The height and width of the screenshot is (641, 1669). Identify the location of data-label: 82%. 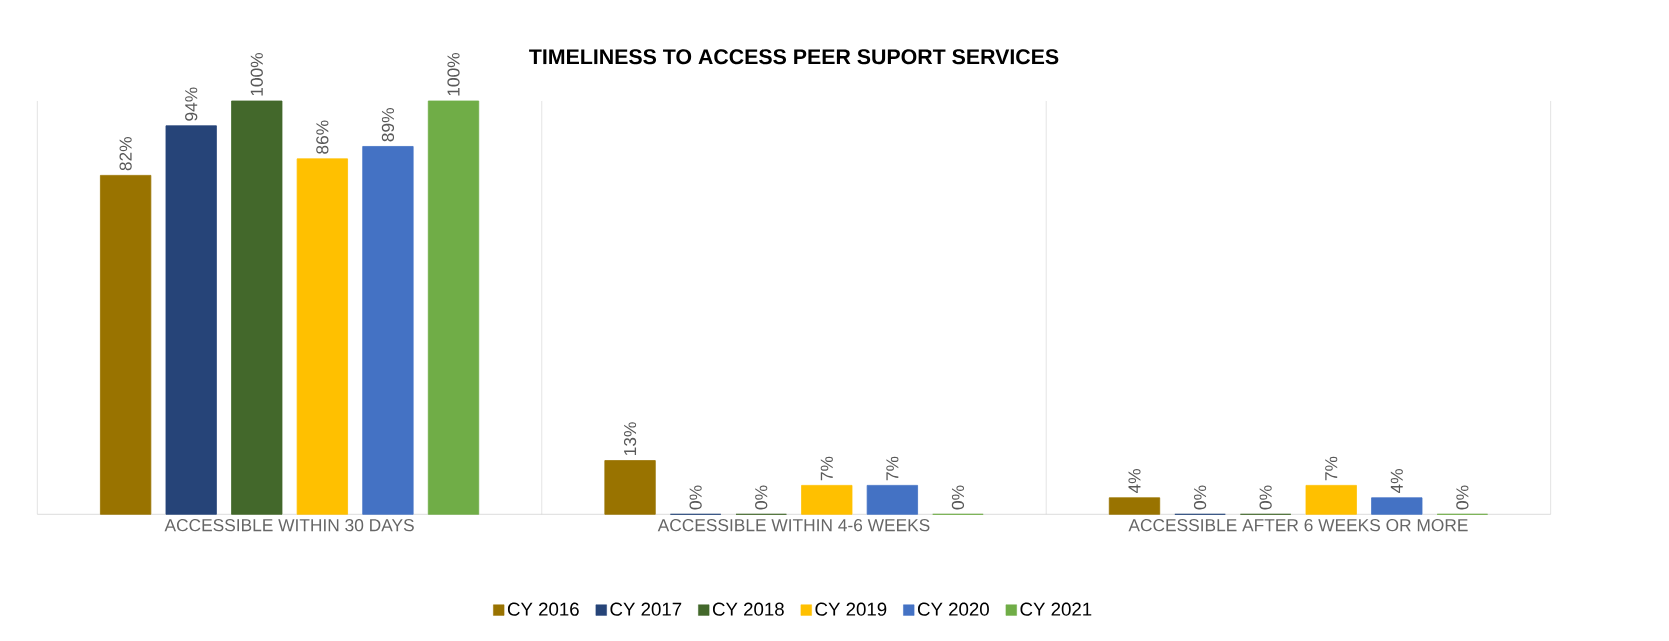
(125, 154).